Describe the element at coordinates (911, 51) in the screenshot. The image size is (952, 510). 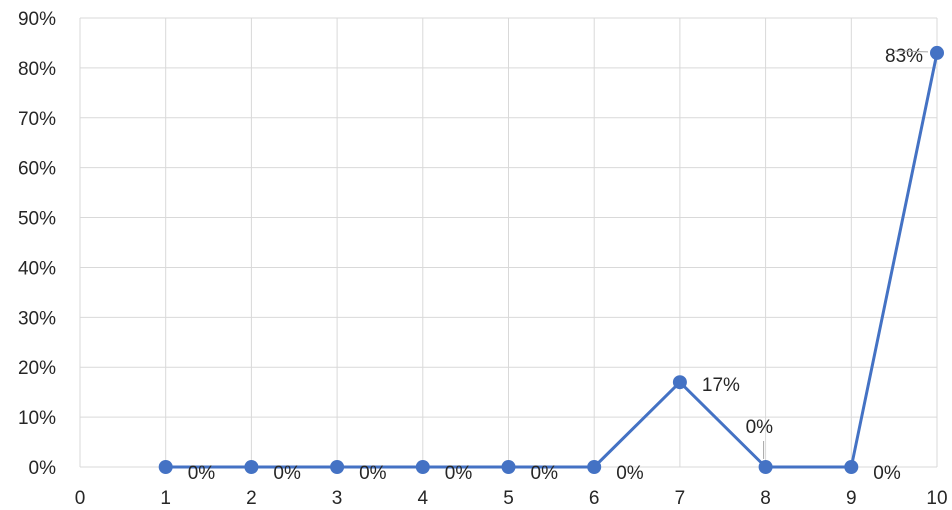
I see `leader-line` at that location.